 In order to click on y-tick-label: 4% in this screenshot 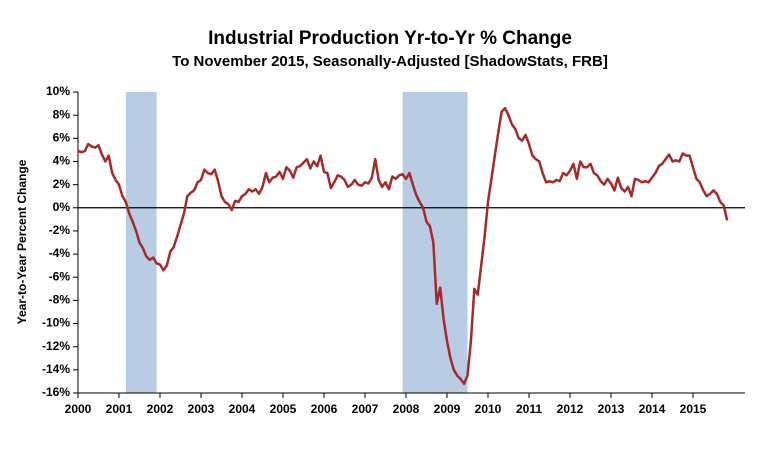, I will do `click(62, 161)`.